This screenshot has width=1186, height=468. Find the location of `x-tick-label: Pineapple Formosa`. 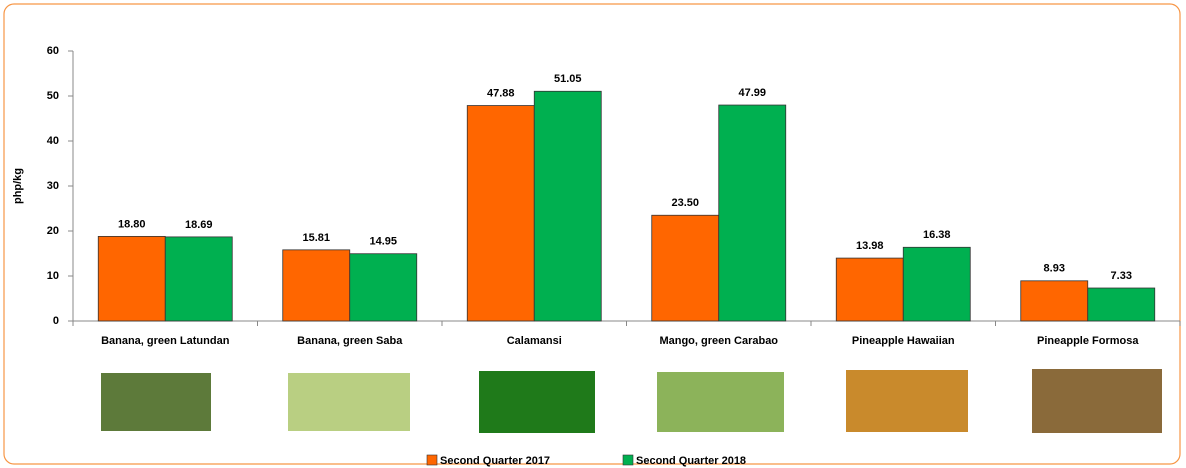

x-tick-label: Pineapple Formosa is located at coordinates (1088, 341).